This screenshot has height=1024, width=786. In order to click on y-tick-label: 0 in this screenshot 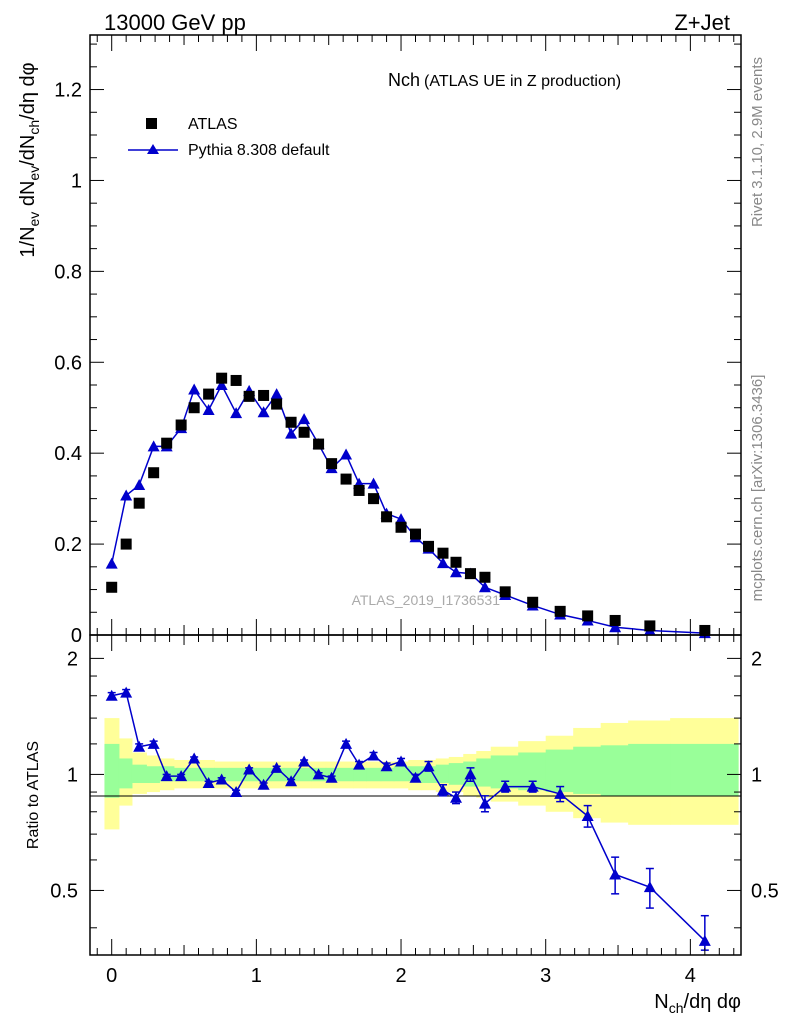, I will do `click(76, 636)`.